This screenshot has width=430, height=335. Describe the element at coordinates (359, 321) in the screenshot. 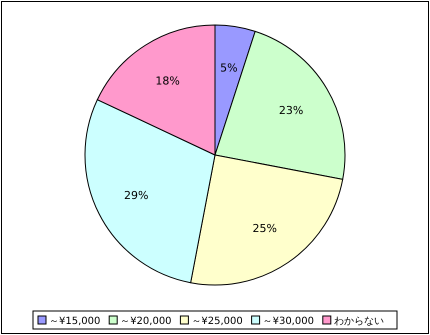

I see `legend-label: わからない` at that location.